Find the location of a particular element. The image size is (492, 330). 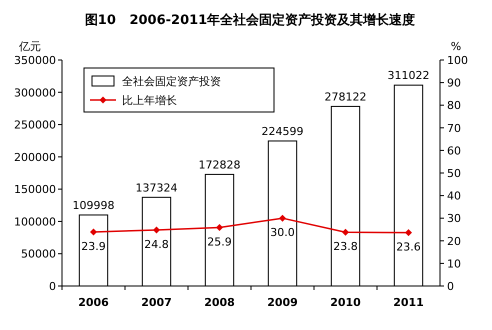

data-label: 278122 is located at coordinates (345, 97).